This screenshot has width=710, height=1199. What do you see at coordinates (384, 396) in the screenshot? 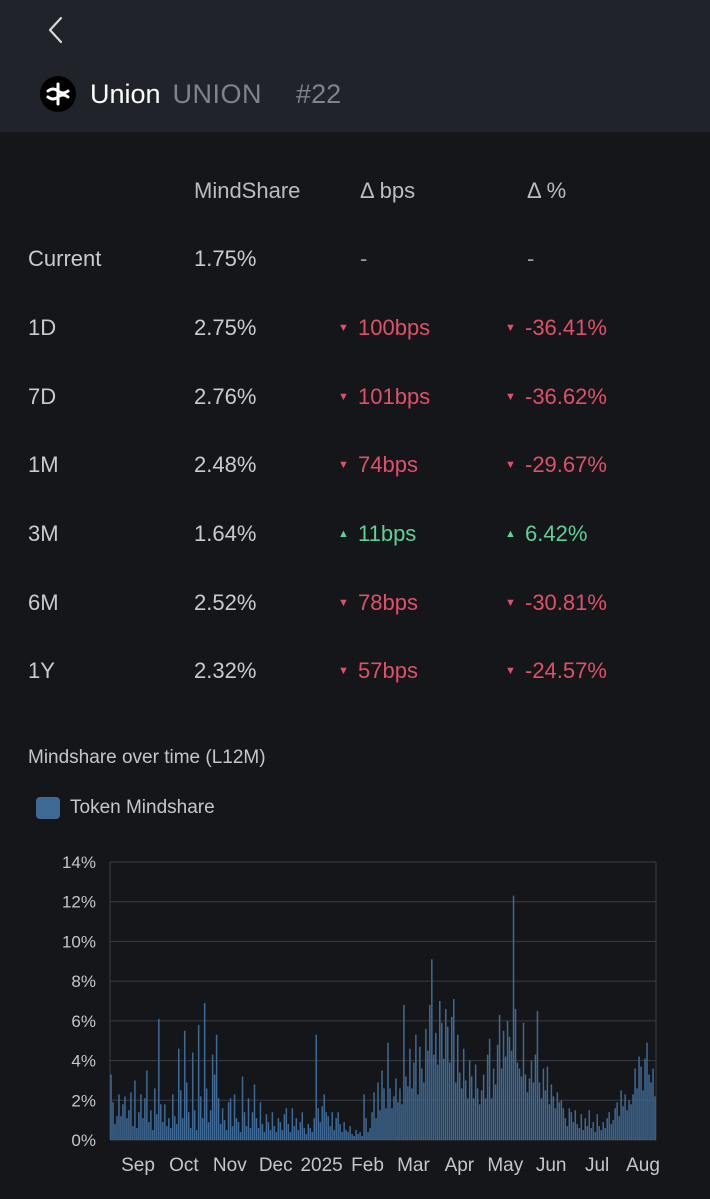
I see `row-7d-bps: ▼ 101bps` at bounding box center [384, 396].